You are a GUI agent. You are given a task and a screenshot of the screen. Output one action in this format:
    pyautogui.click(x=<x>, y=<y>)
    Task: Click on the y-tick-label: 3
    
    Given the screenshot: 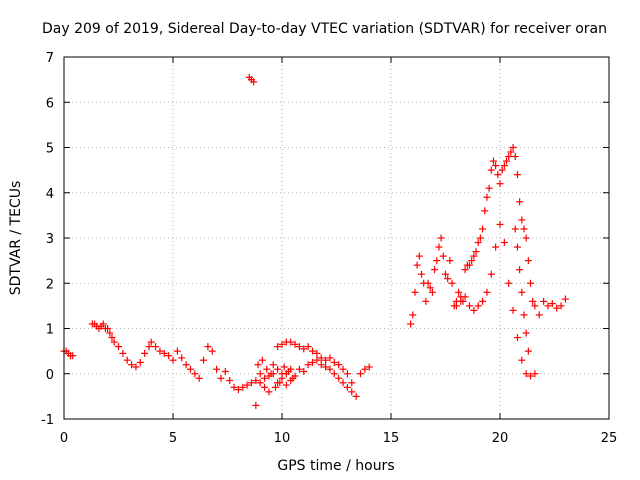 What is the action you would take?
    pyautogui.click(x=50, y=239)
    